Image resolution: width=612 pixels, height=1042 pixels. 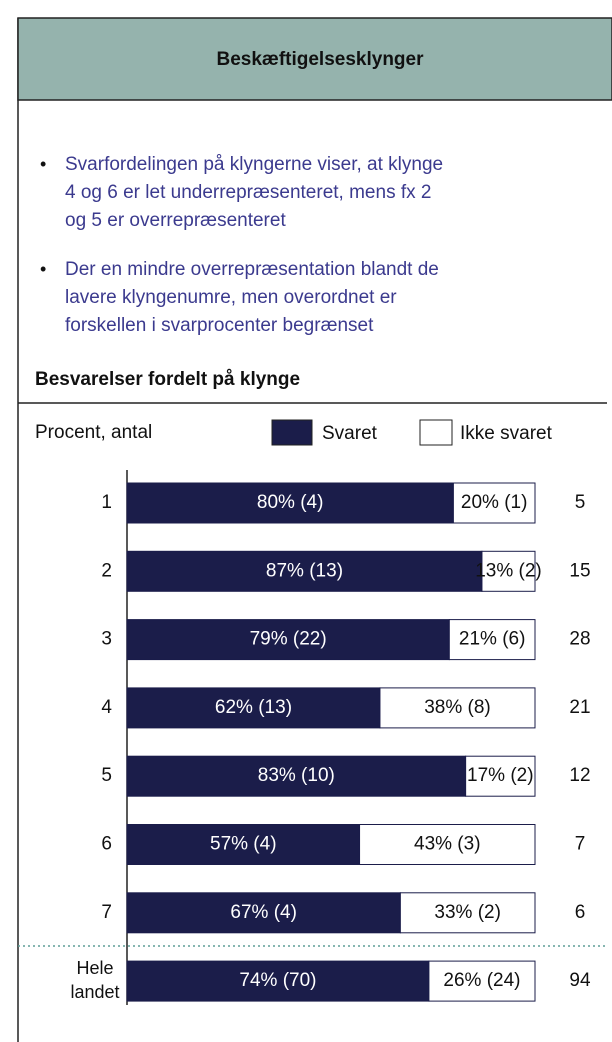 What do you see at coordinates (579, 639) in the screenshot?
I see `total-label: 28` at bounding box center [579, 639].